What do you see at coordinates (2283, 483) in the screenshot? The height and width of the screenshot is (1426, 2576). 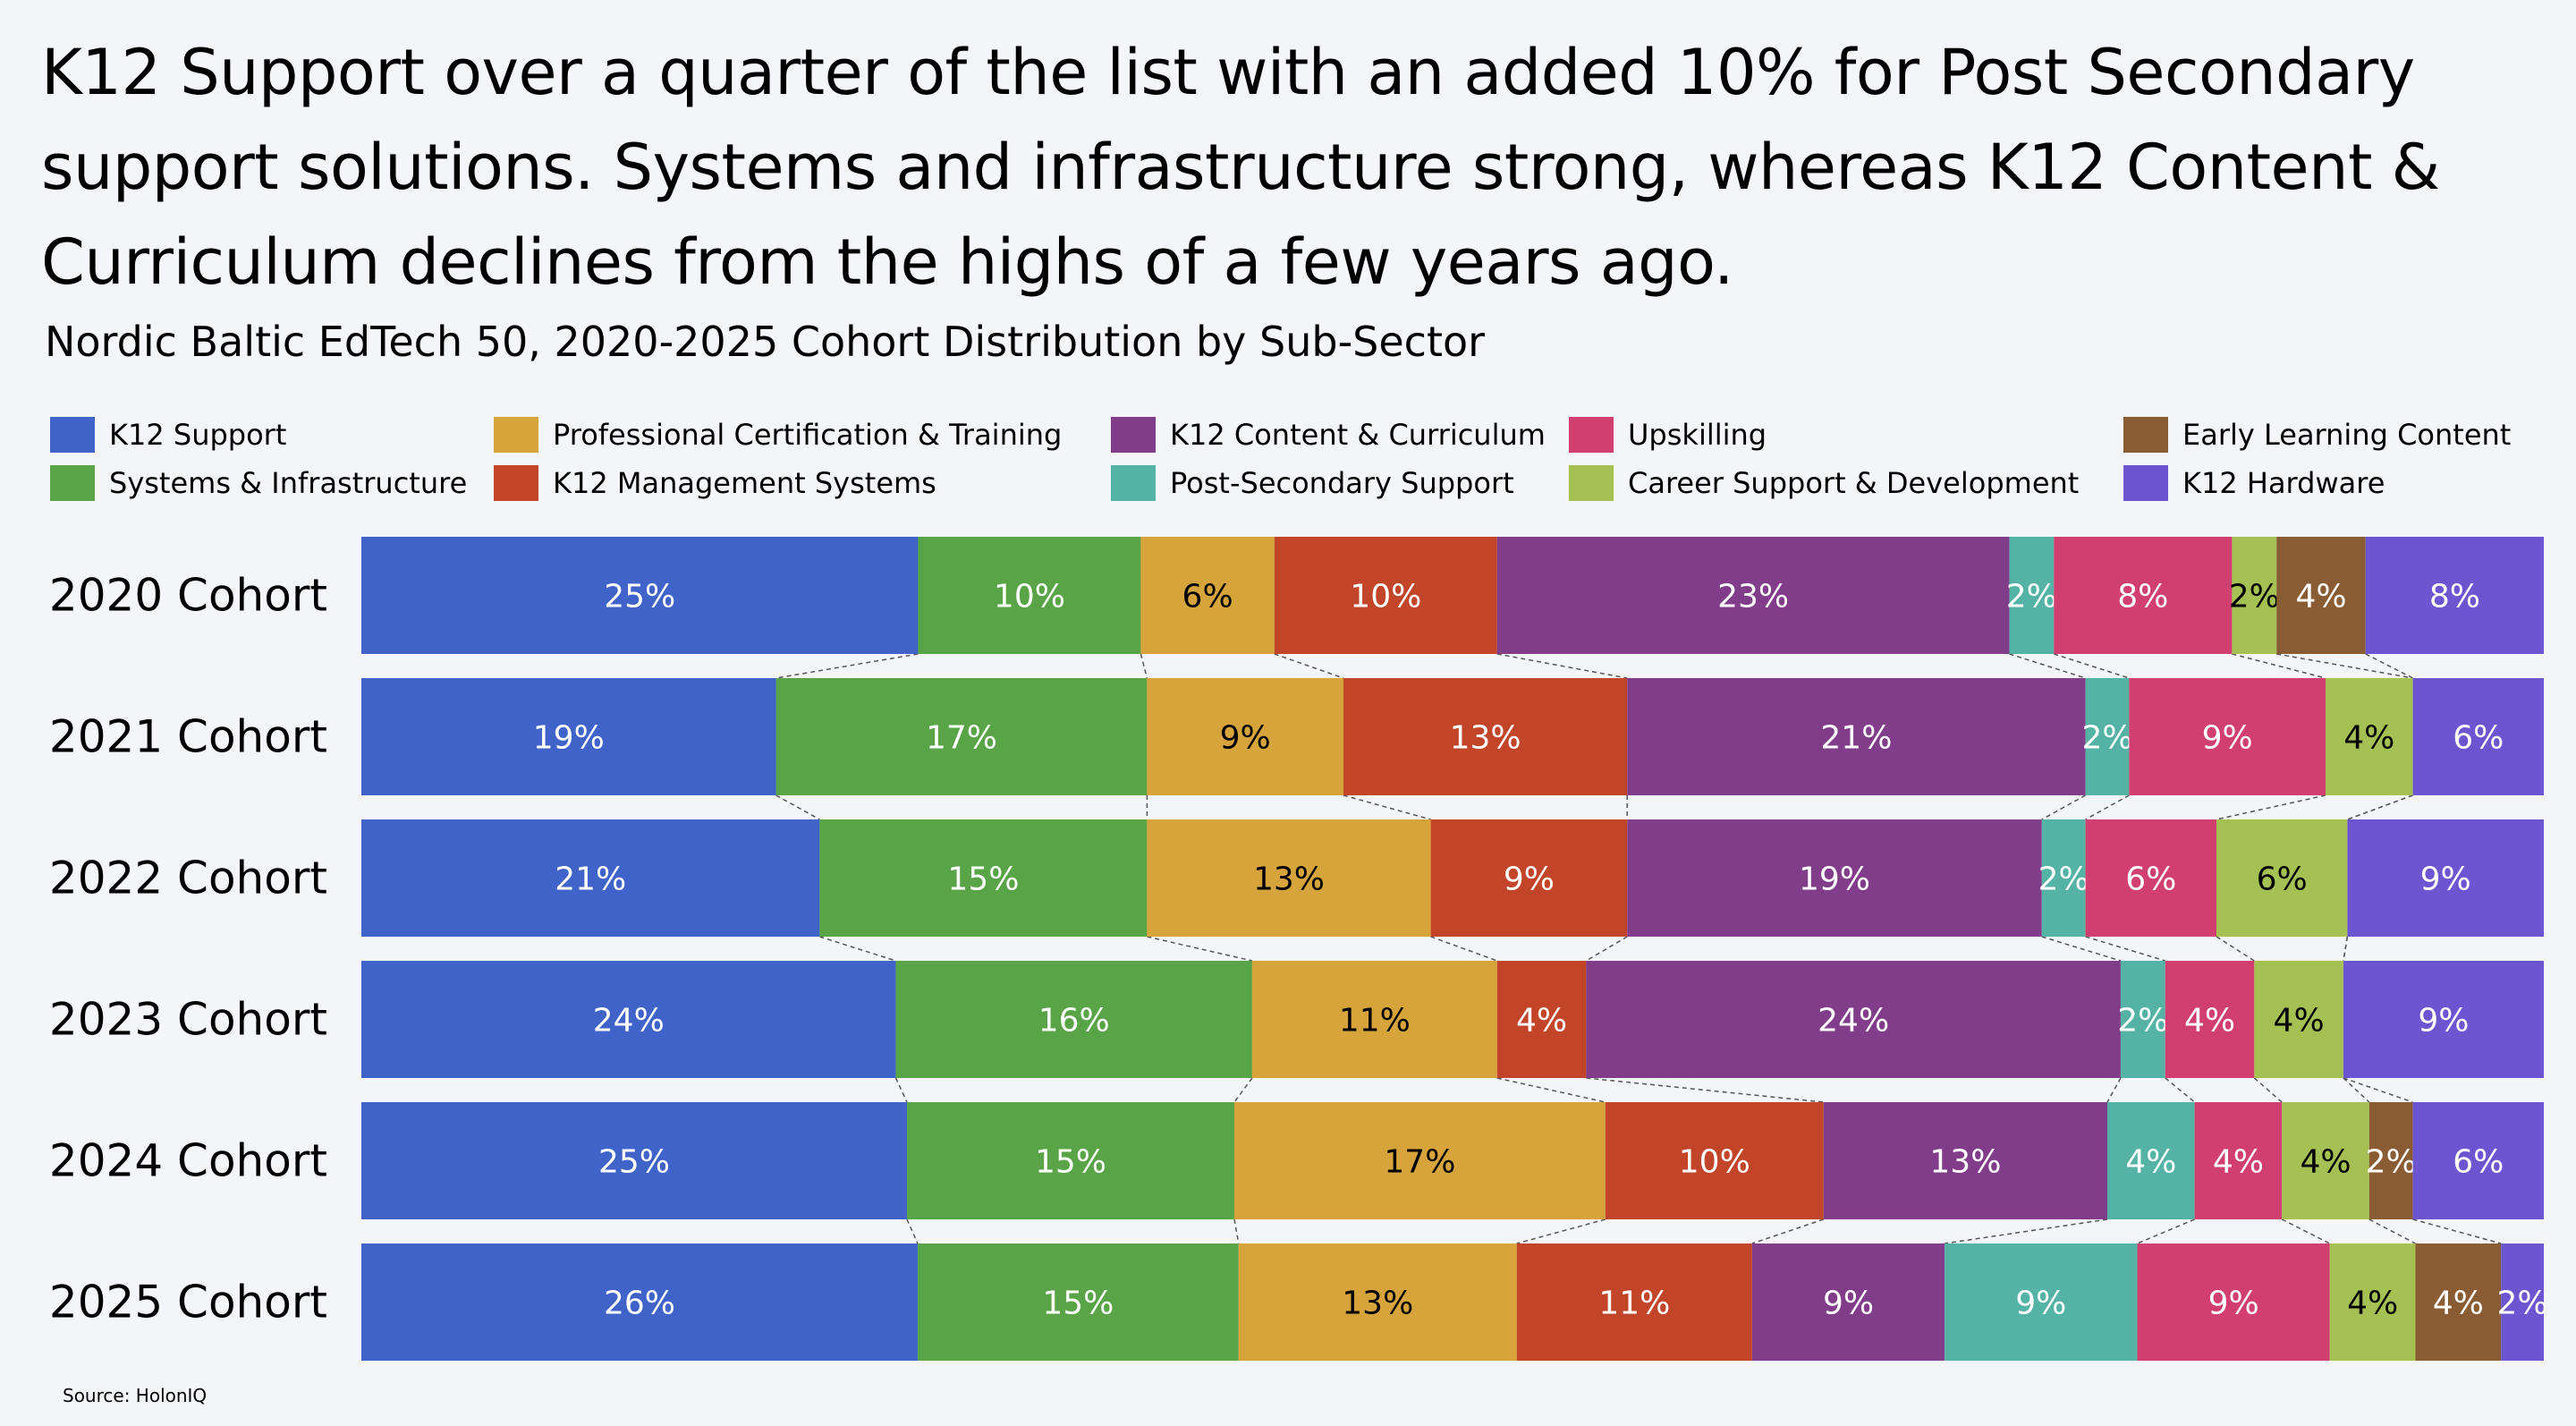 I see `legend-label: K12 Hardware` at bounding box center [2283, 483].